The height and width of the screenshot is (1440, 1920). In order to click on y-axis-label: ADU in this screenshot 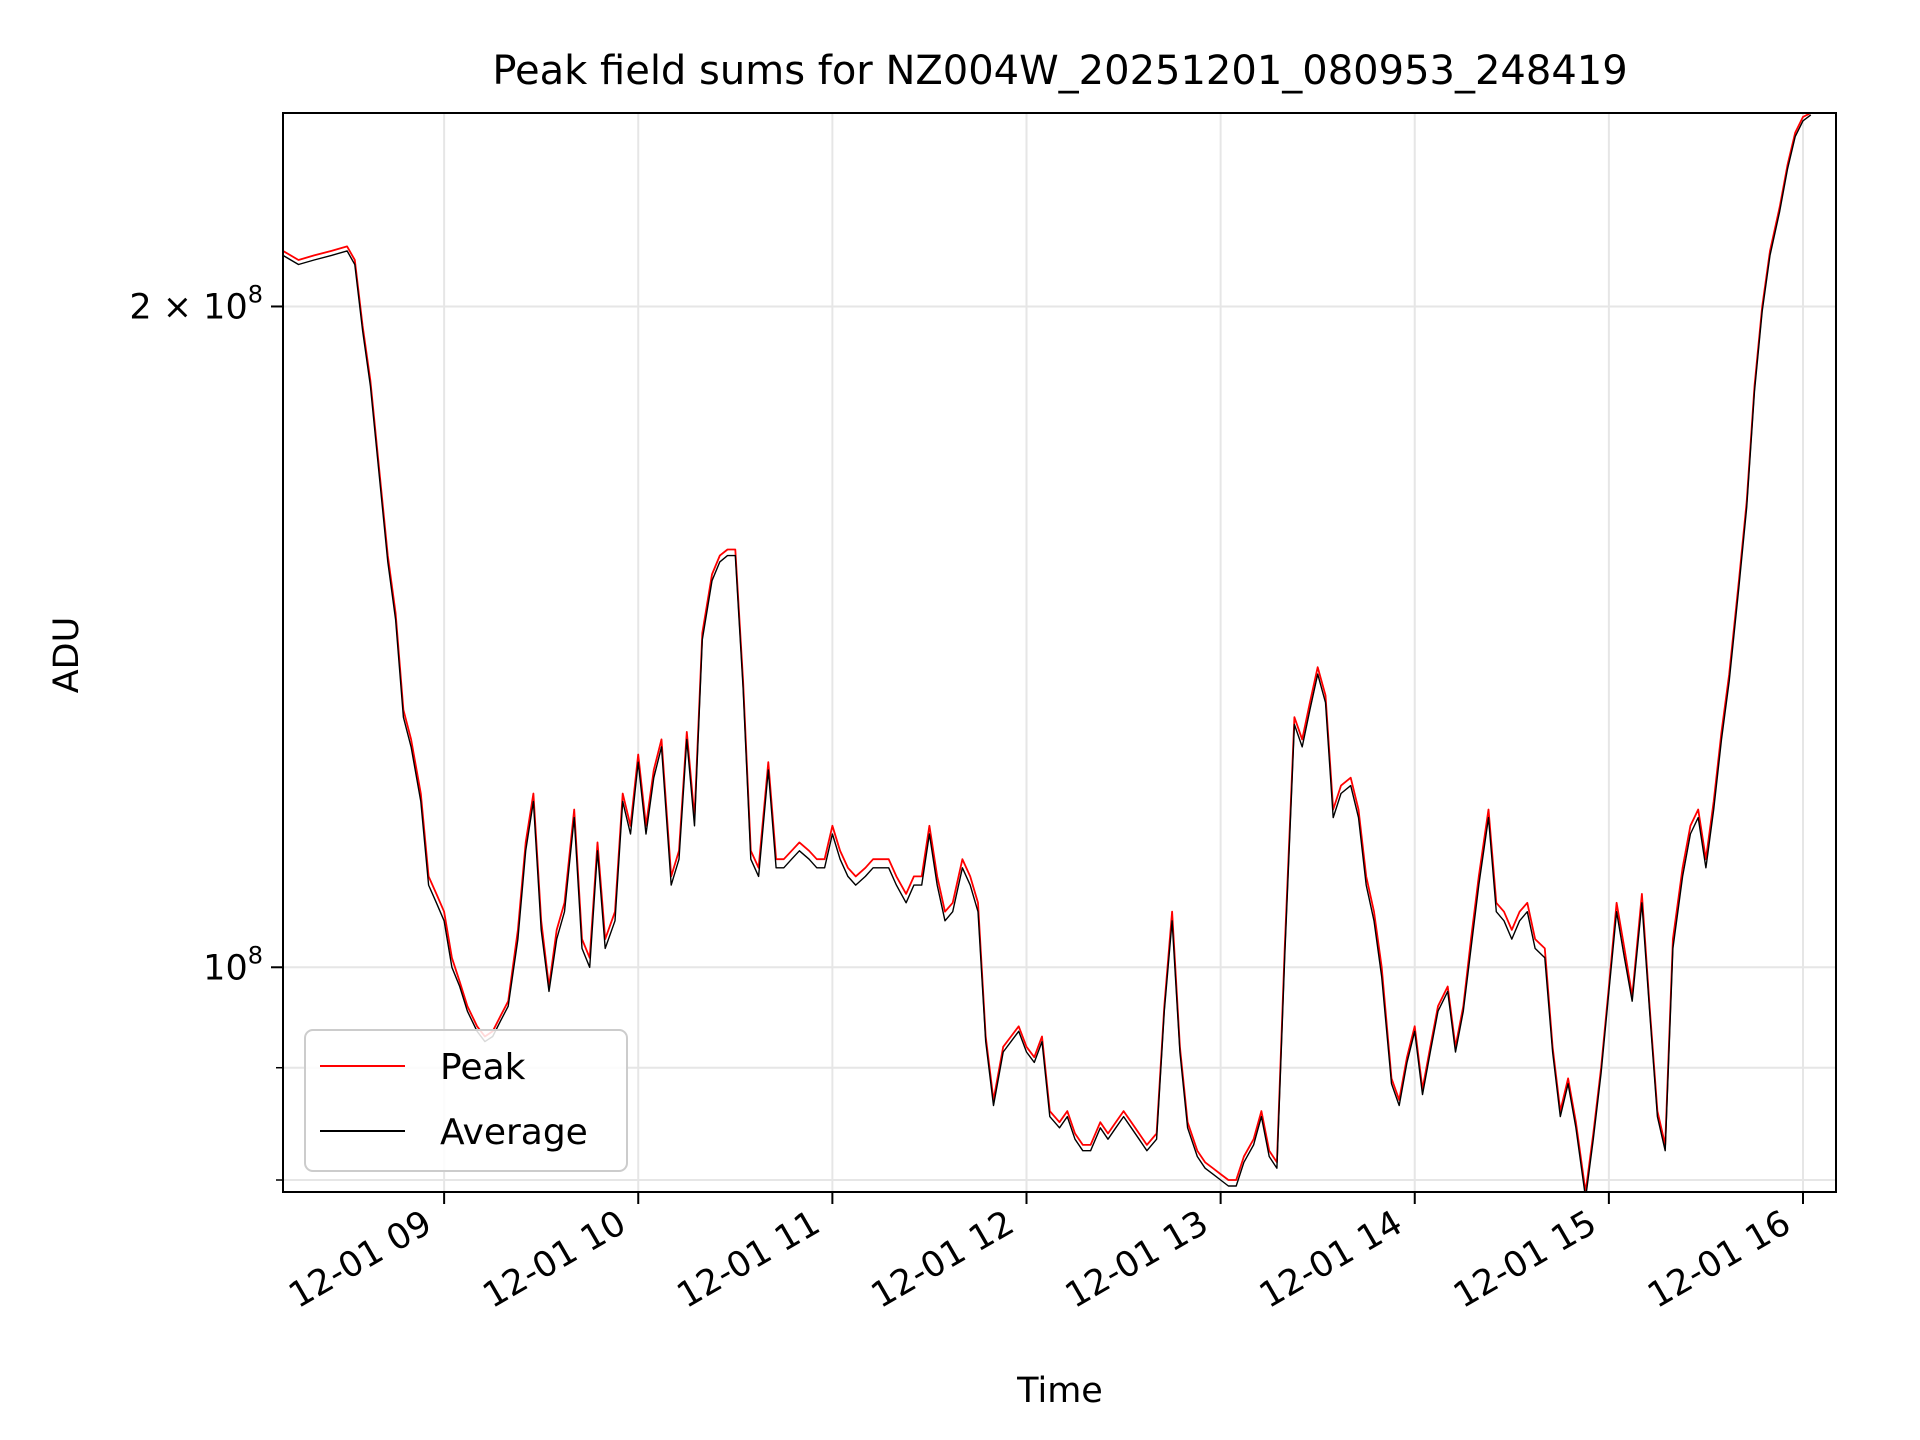, I will do `click(67, 655)`.